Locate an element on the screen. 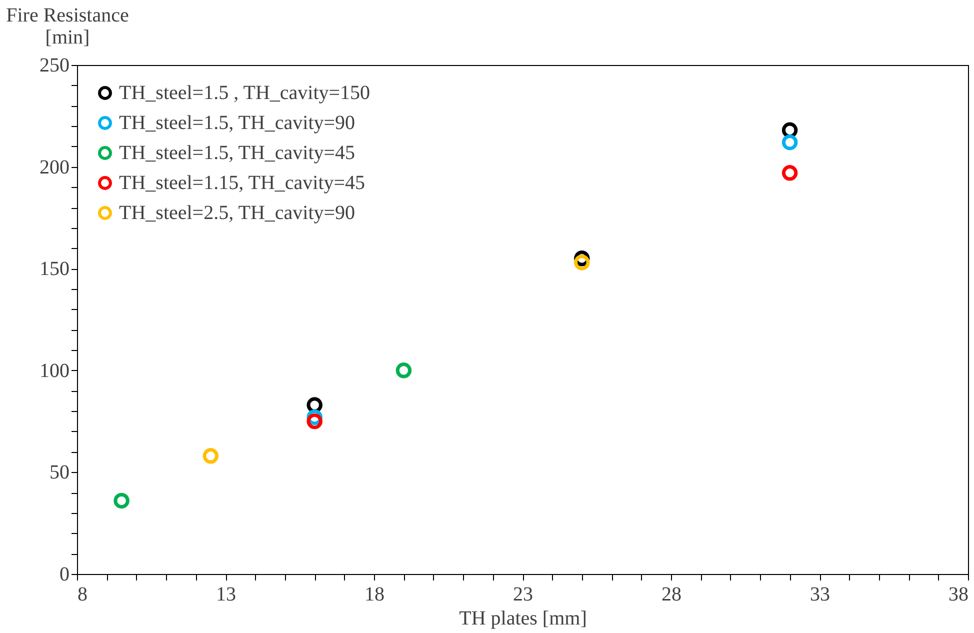 The height and width of the screenshot is (633, 974). x-axis-title: TH plates [mm] is located at coordinates (523, 619).